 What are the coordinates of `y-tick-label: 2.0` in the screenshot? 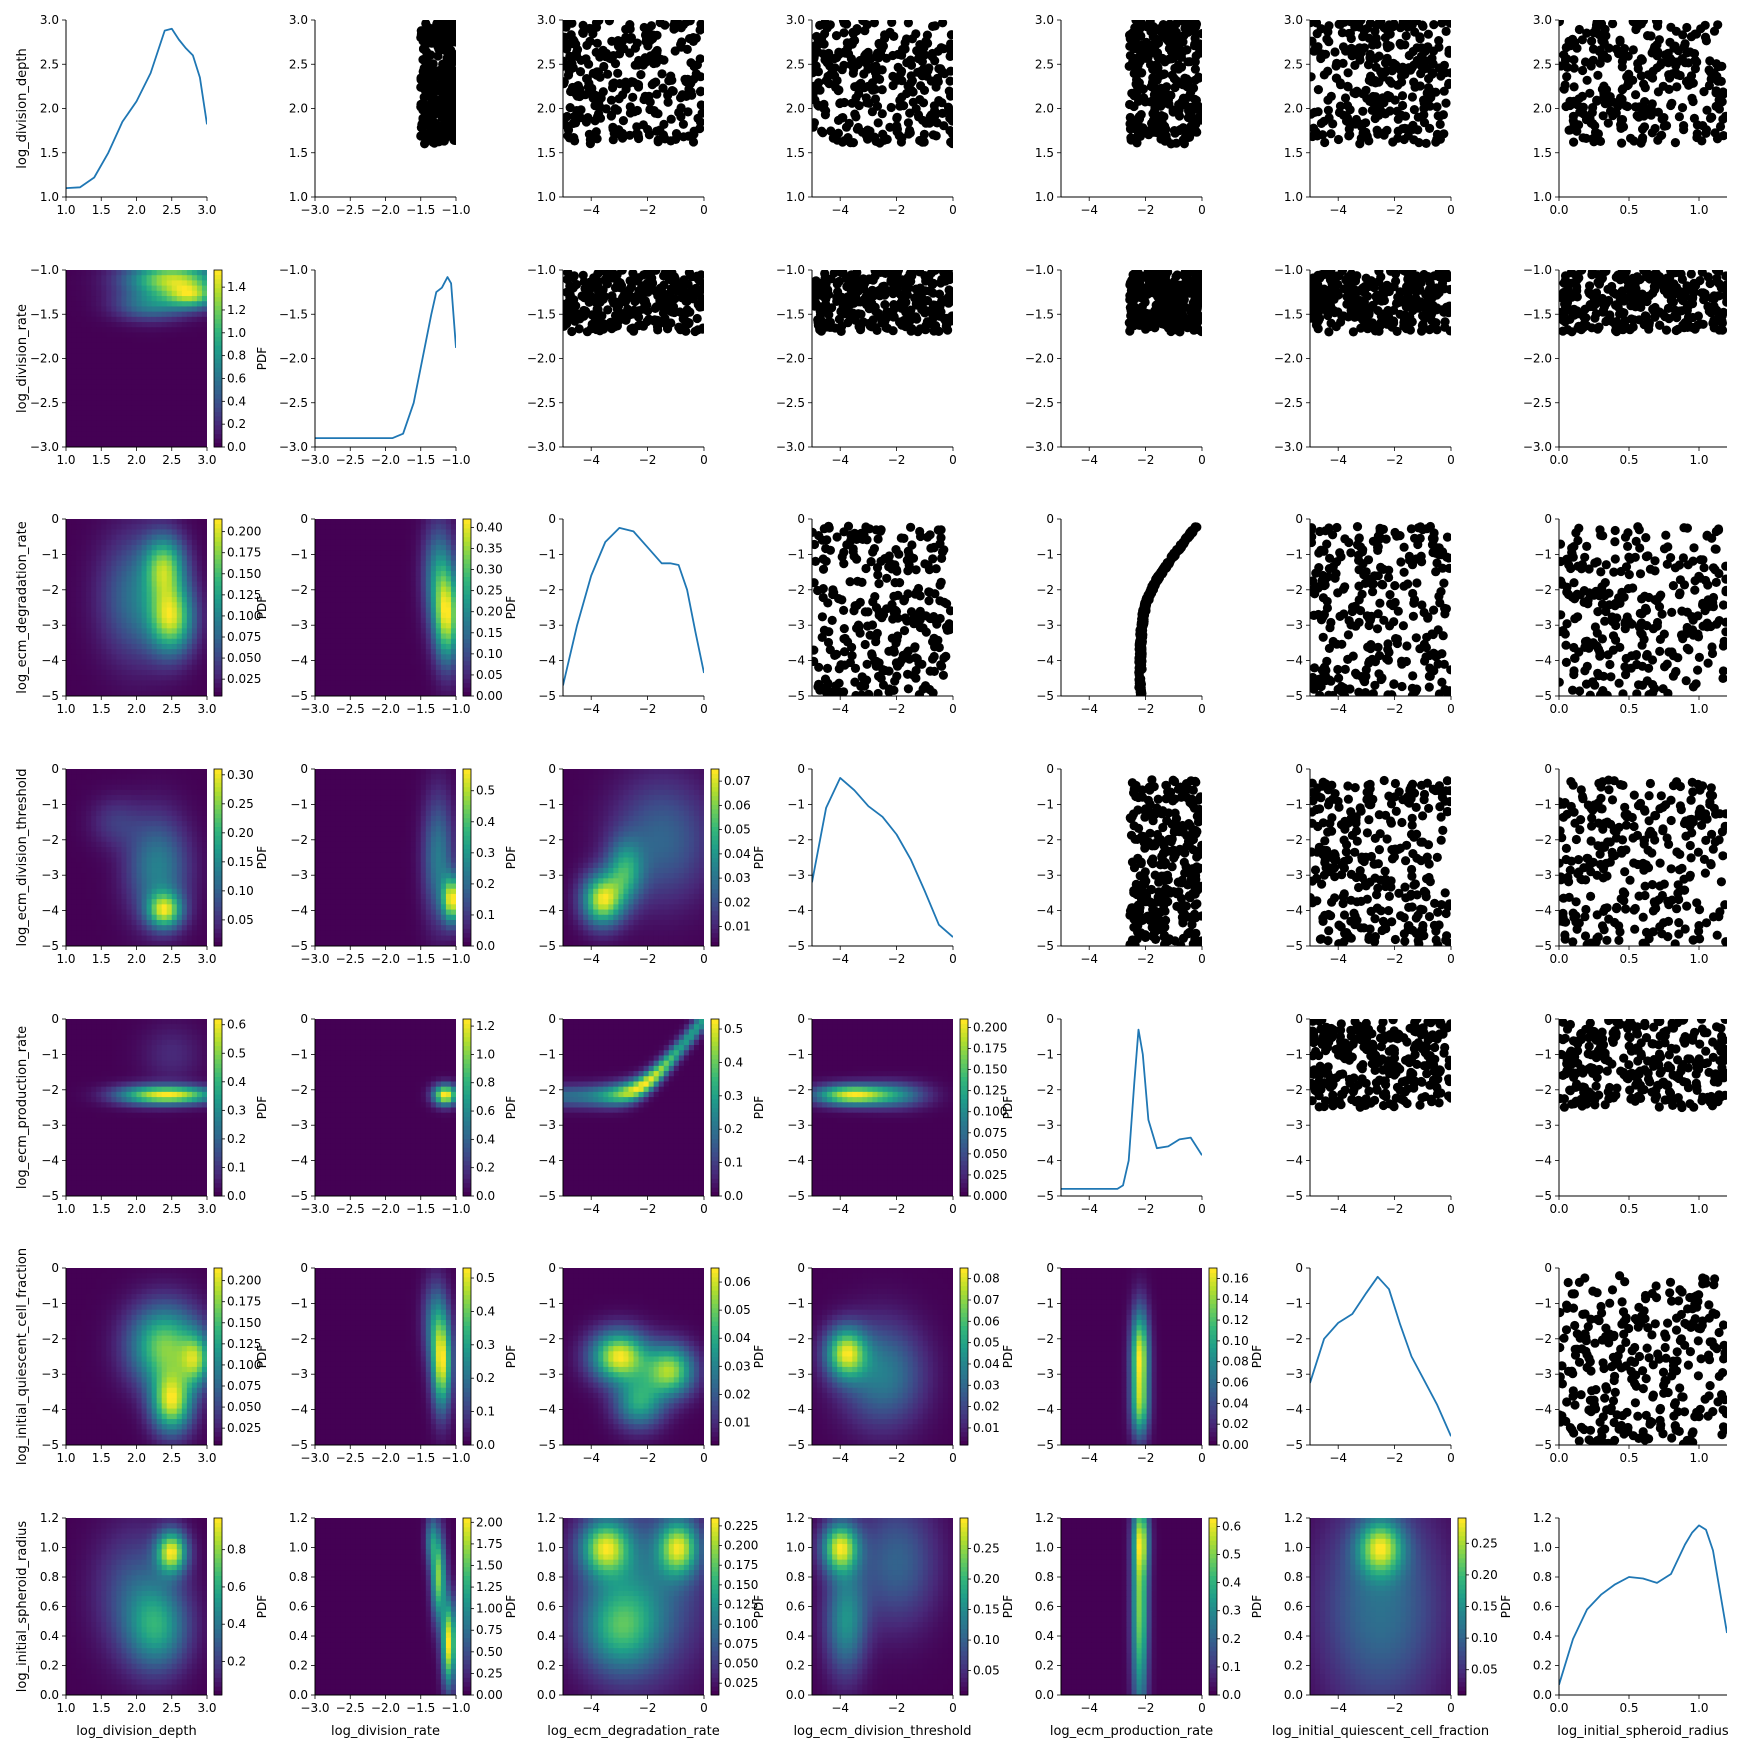 It's located at (795, 109).